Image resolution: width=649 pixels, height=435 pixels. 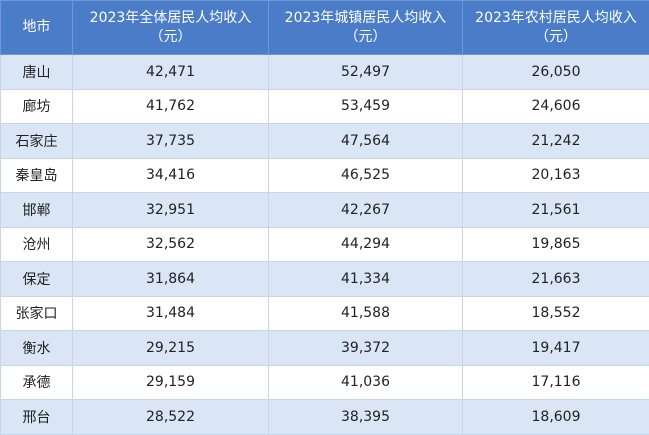 What do you see at coordinates (366, 210) in the screenshot?
I see `income-cell: 42,267` at bounding box center [366, 210].